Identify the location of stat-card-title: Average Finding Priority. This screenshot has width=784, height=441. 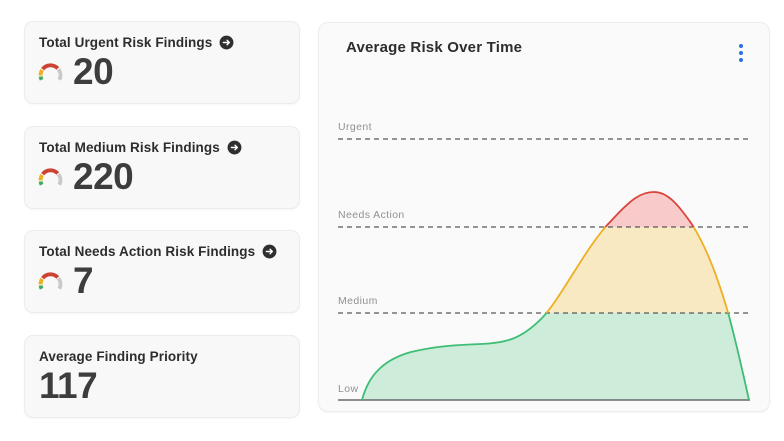
(118, 356).